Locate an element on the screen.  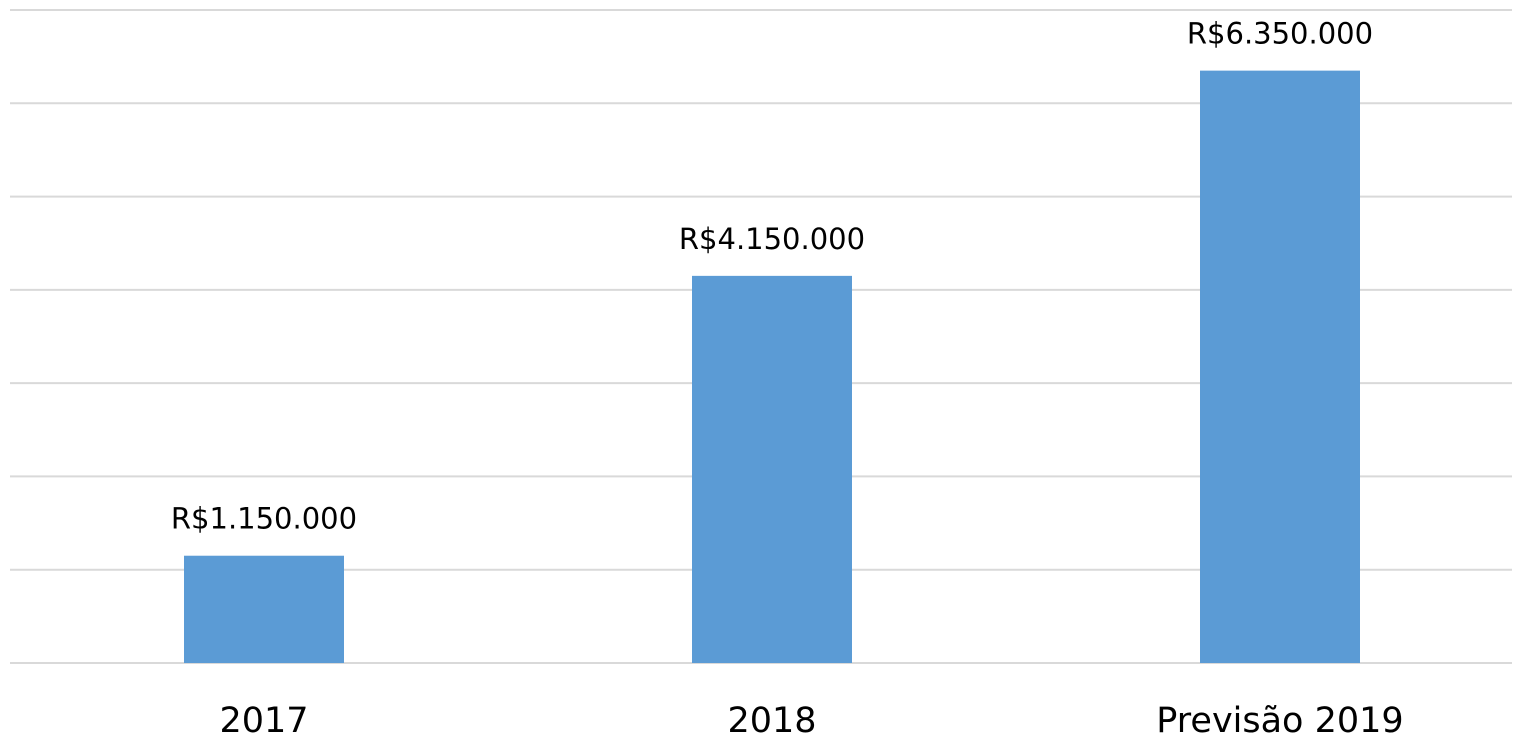
data-label: R$1.150.000 is located at coordinates (264, 519).